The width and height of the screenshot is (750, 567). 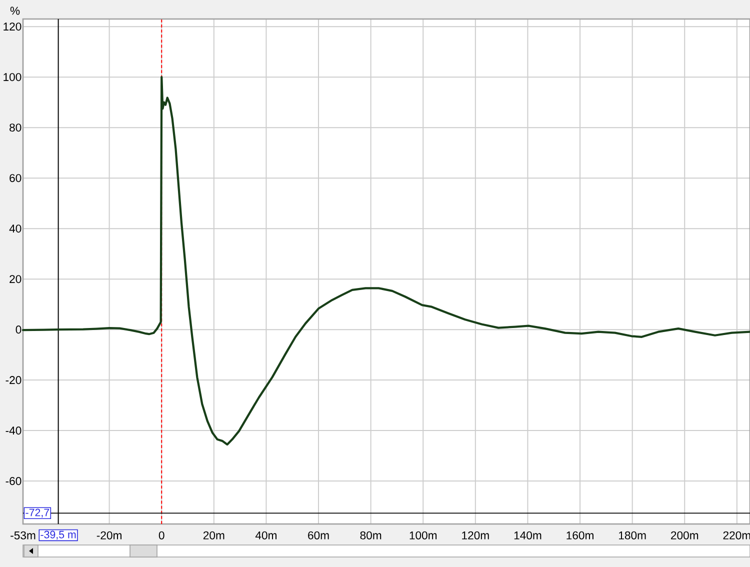 What do you see at coordinates (14, 430) in the screenshot?
I see `y-tick-label: -40` at bounding box center [14, 430].